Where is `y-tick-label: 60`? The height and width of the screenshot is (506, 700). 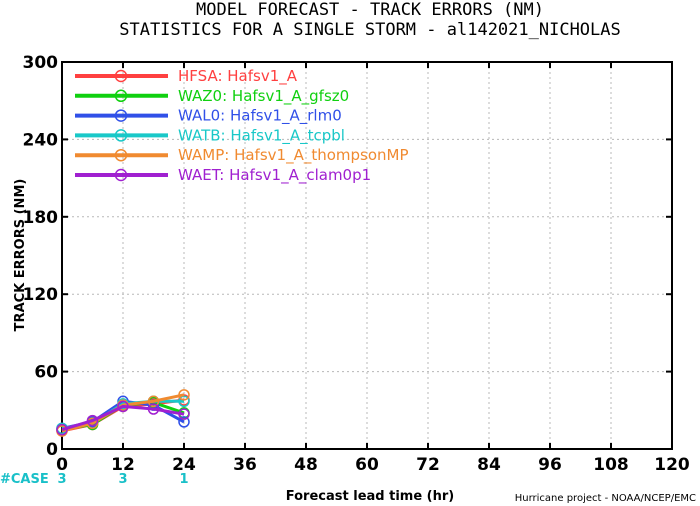 y-tick-label: 60 is located at coordinates (46, 373).